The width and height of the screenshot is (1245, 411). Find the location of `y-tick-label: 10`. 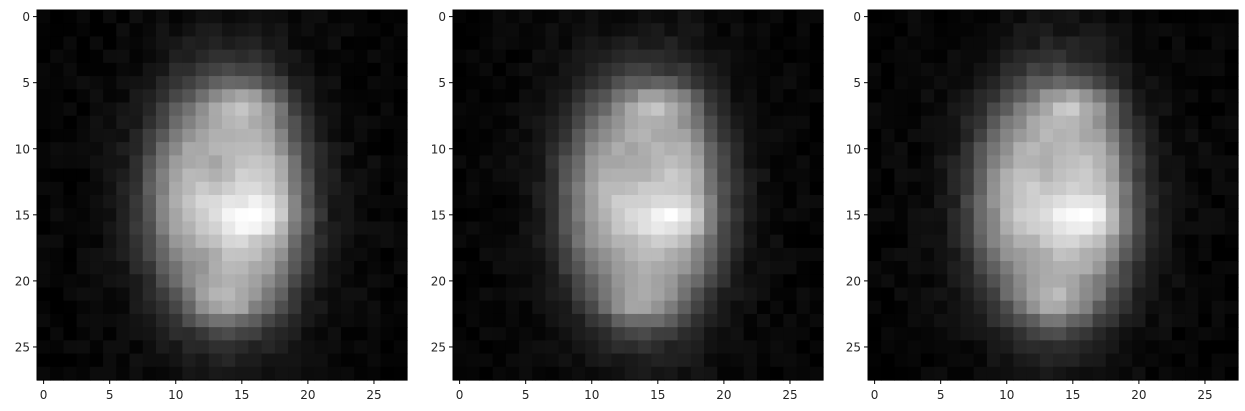

y-tick-label: 10 is located at coordinates (853, 149).